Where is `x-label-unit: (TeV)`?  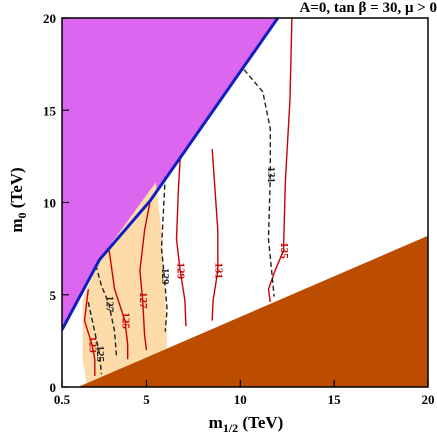
x-label-unit: (TeV) is located at coordinates (260, 422).